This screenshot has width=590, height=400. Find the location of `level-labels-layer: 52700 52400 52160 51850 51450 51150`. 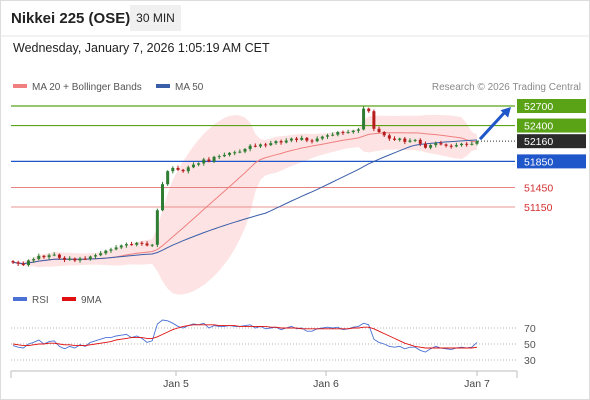

level-labels-layer: 52700 52400 52160 51850 51450 51150 is located at coordinates (532, 156).